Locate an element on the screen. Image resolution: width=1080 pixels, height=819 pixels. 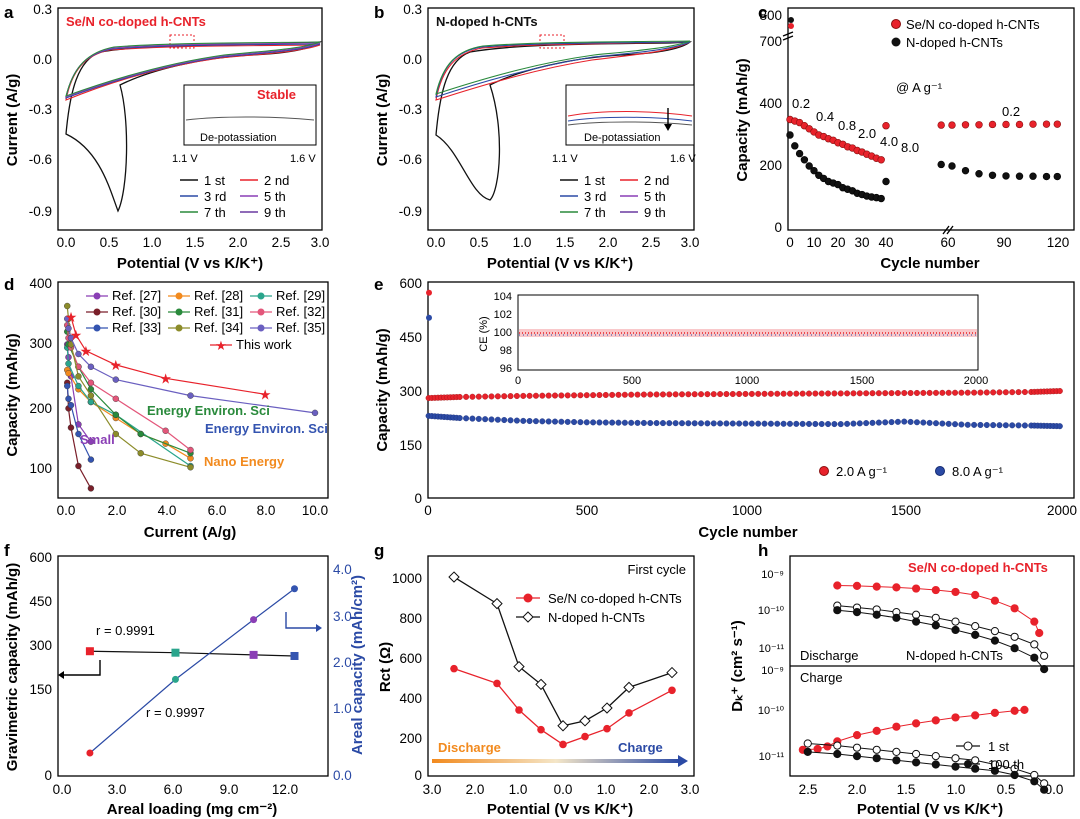
legend-label-6: Ref. [33] is located at coordinates (136, 327).